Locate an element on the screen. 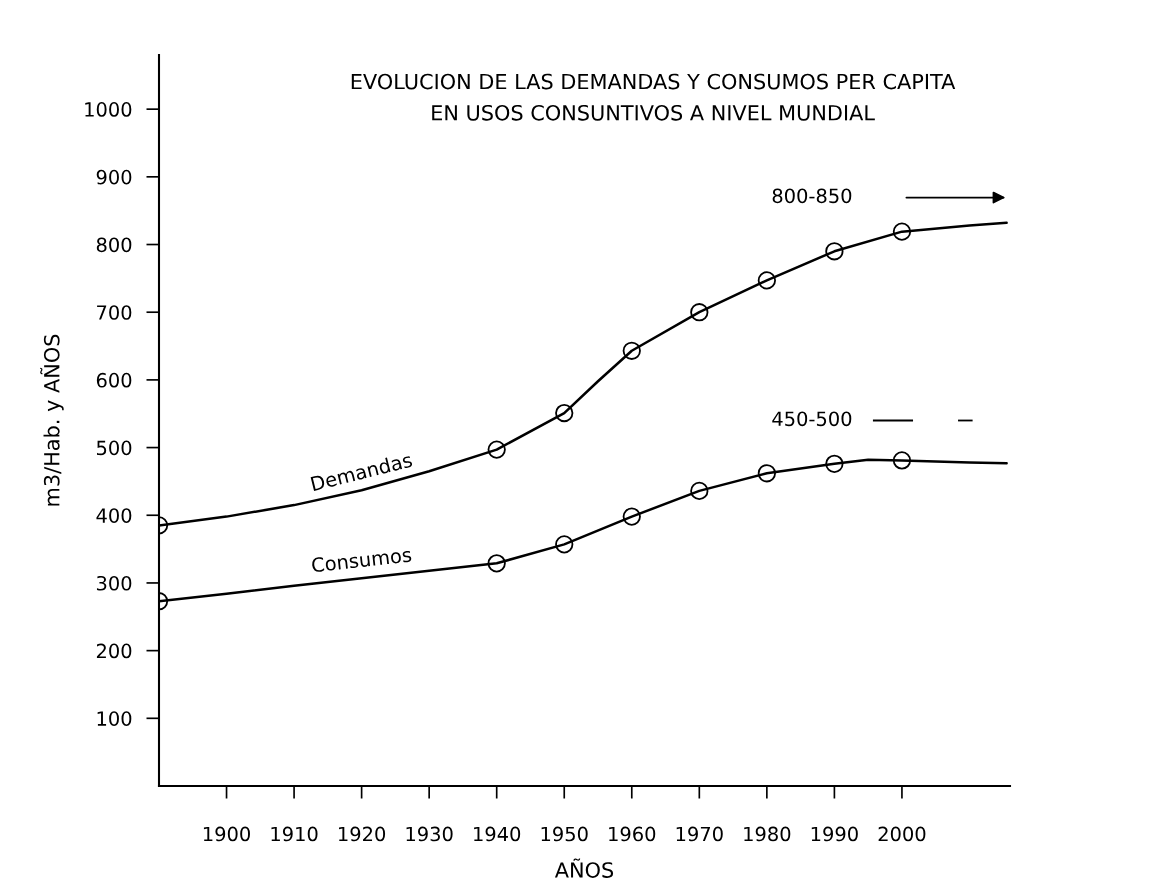  x-tick-label: 1970 is located at coordinates (699, 834).